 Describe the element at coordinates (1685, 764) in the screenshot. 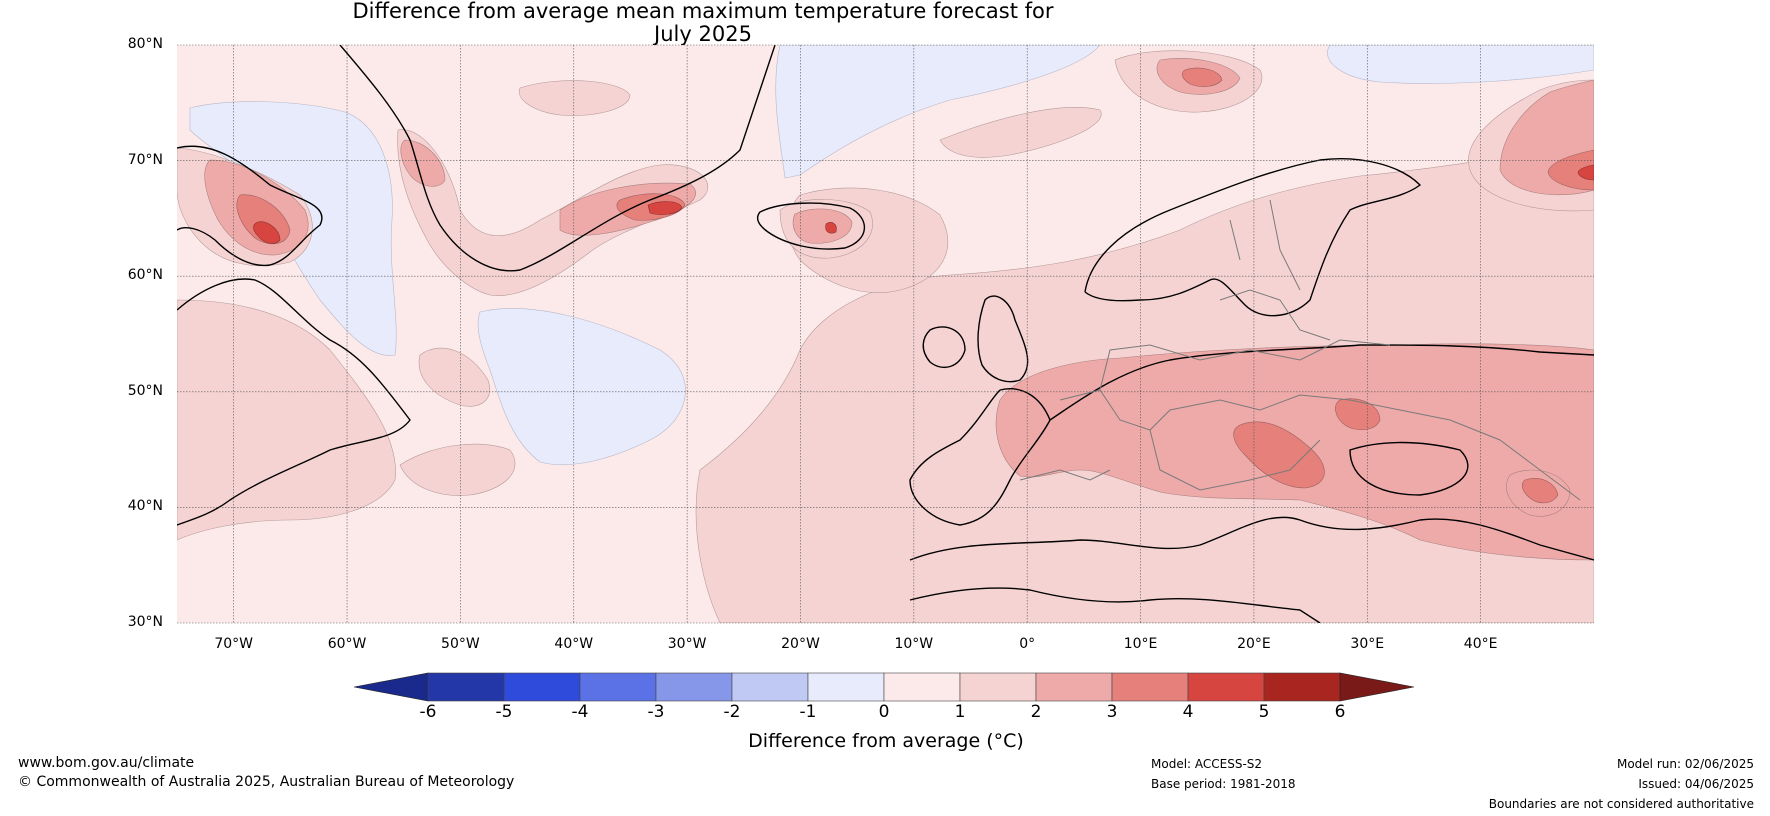

I see `footer-model-run: Model run: 02/06/2025` at that location.